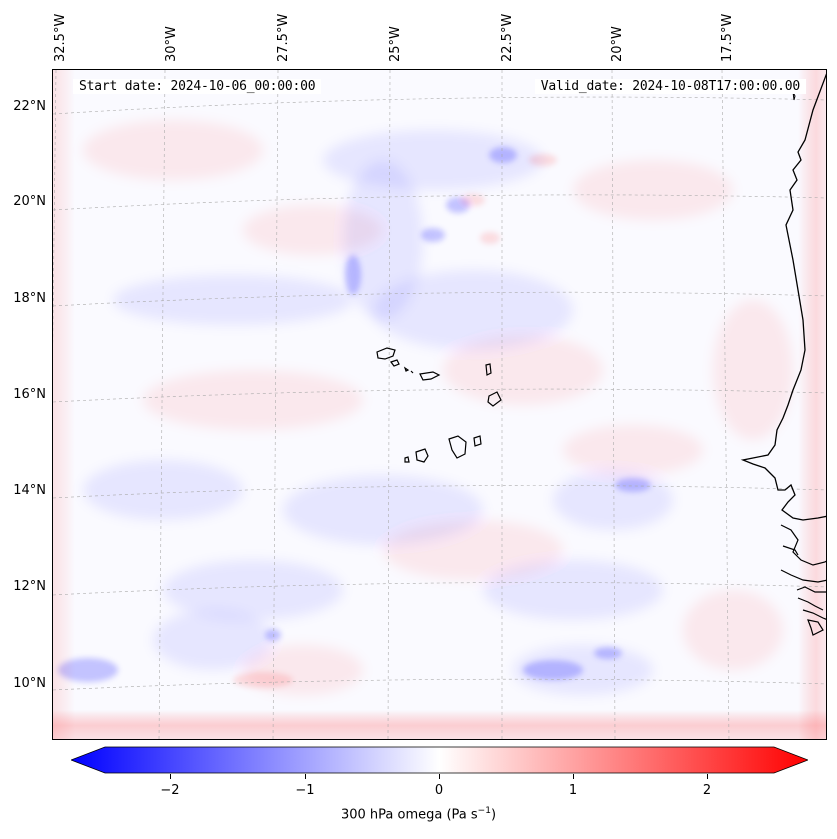 The width and height of the screenshot is (837, 839). What do you see at coordinates (439, 790) in the screenshot?
I see `colorbar-tick-0: 0` at bounding box center [439, 790].